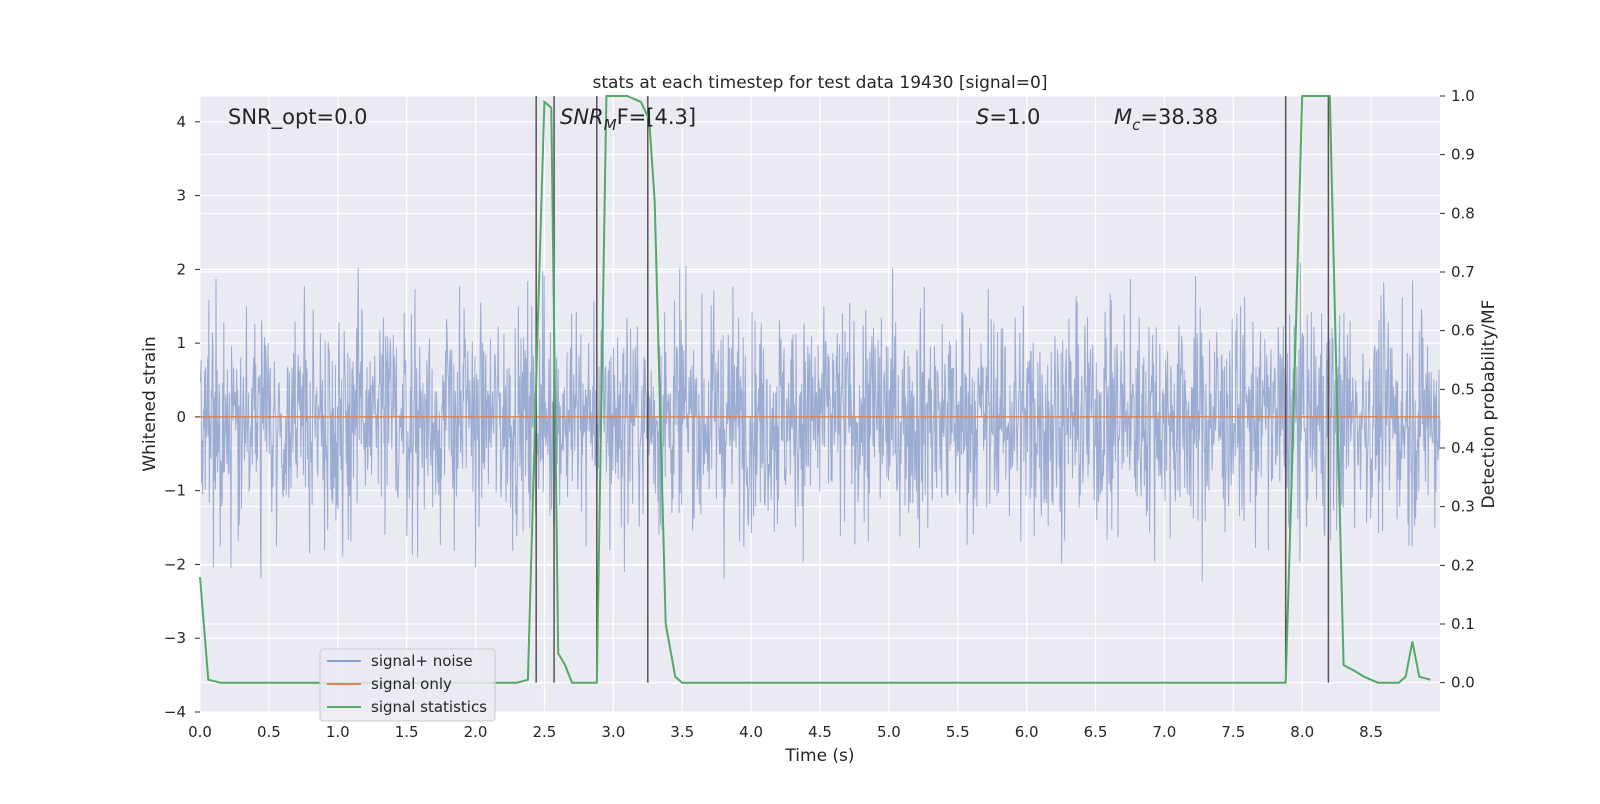 This screenshot has width=1600, height=804. I want to click on x-tick-label: 5.0, so click(889, 732).